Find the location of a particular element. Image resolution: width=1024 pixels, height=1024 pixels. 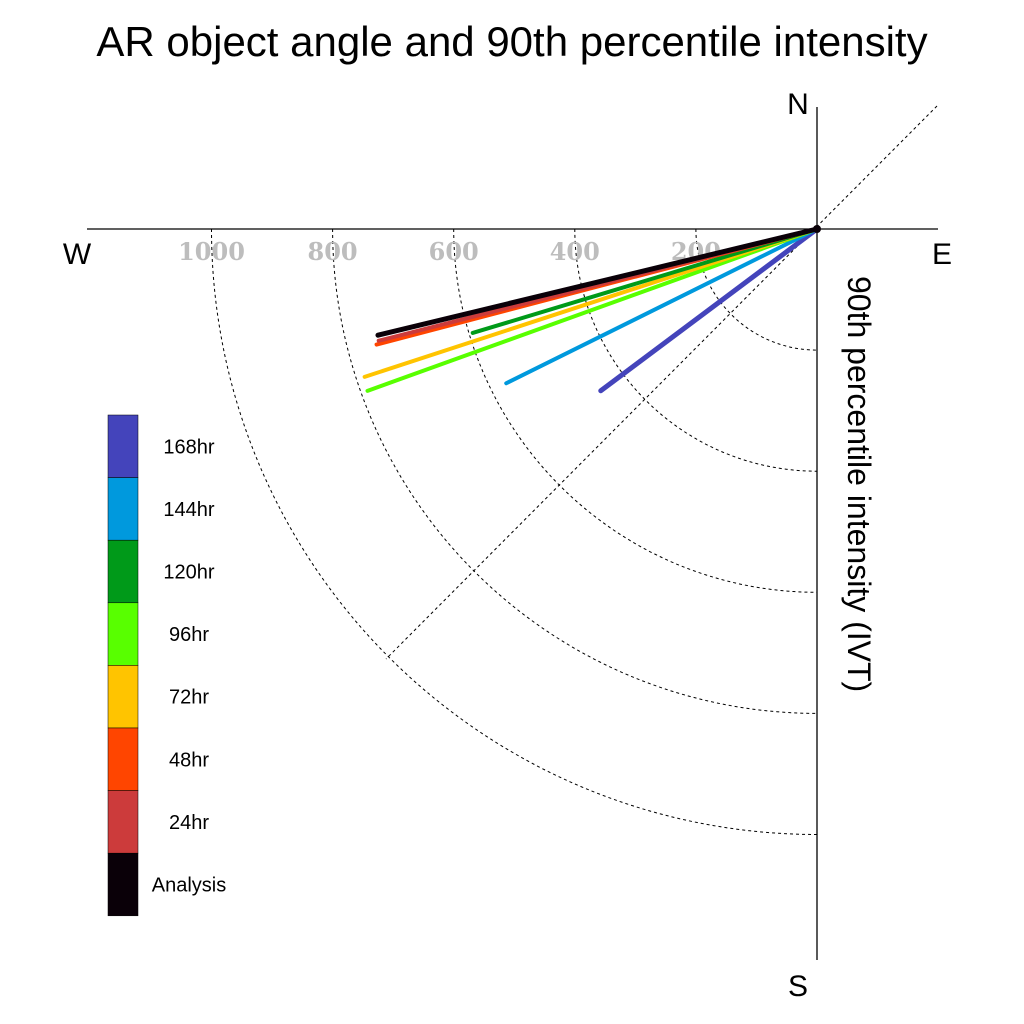

radial-tick-label: 800 is located at coordinates (333, 251).